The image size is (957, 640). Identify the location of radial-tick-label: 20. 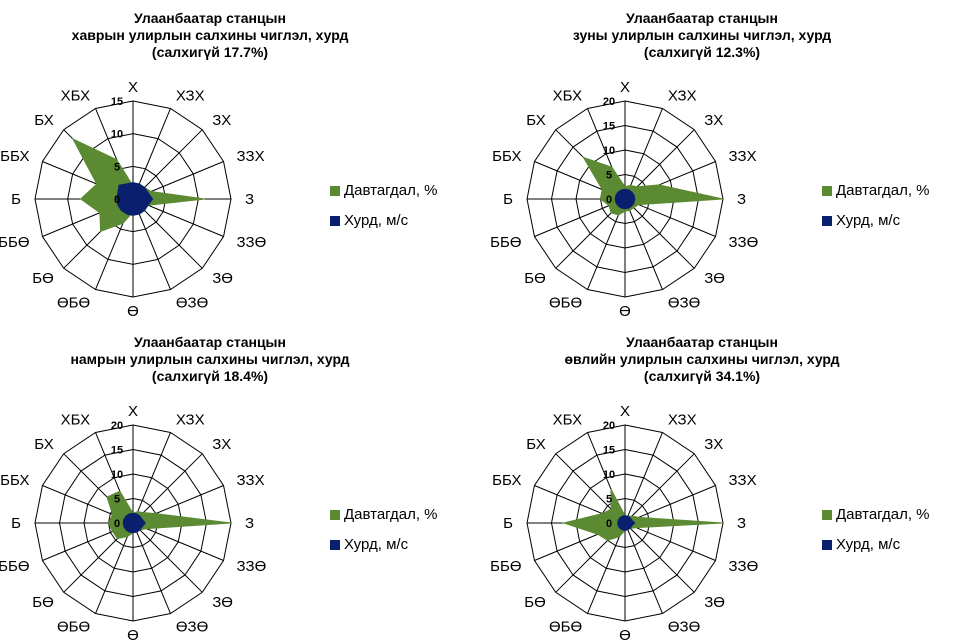
(609, 426).